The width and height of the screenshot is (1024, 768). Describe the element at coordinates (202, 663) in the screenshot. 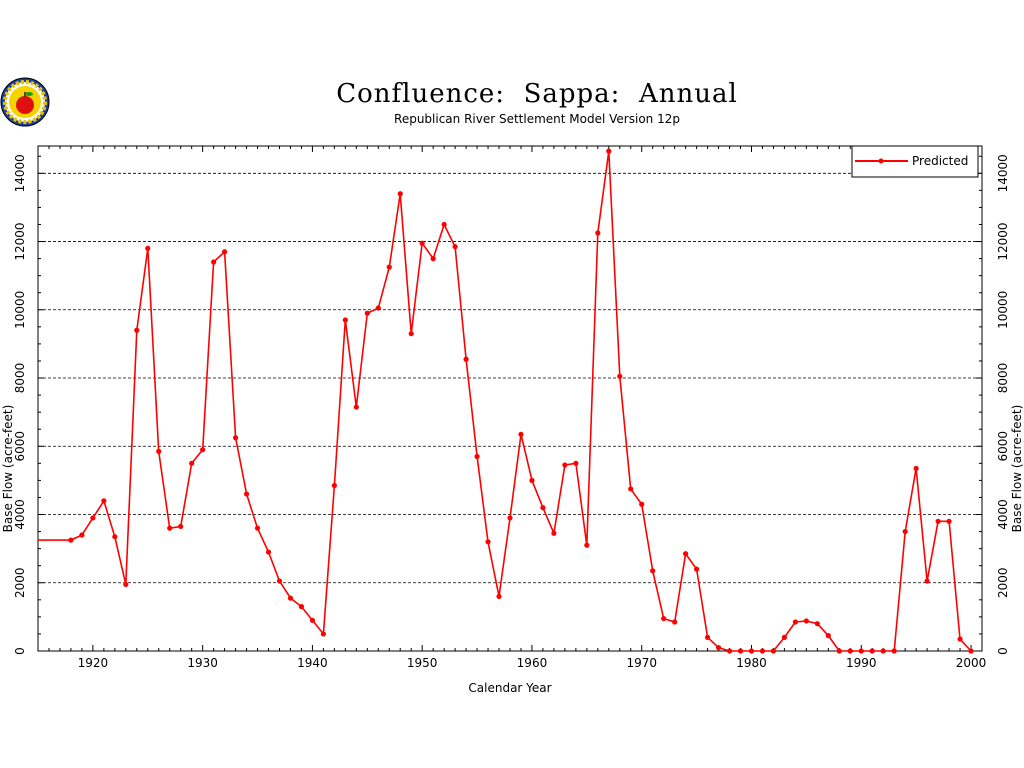

I see `x-tick-label: 1930` at that location.